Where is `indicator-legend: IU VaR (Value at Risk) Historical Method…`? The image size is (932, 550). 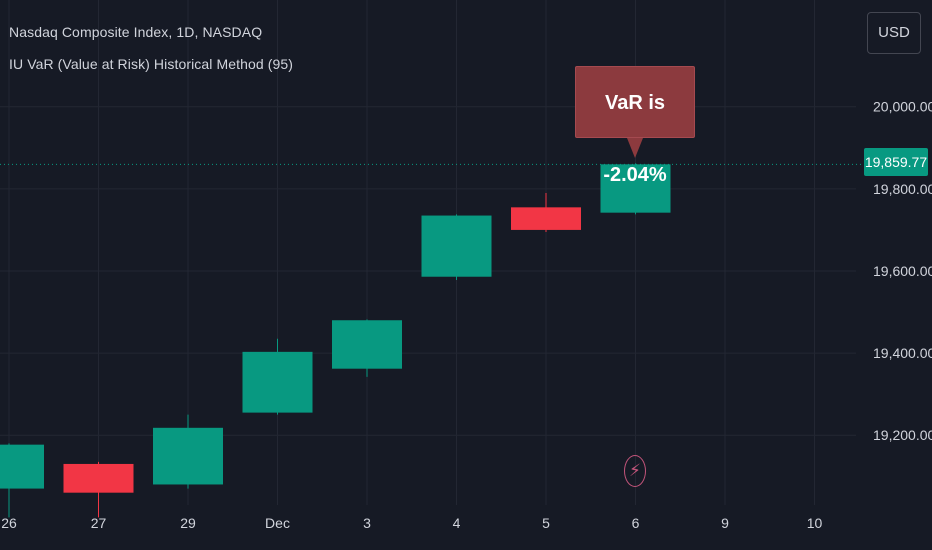 indicator-legend: IU VaR (Value at Risk) Historical Method… is located at coordinates (151, 64).